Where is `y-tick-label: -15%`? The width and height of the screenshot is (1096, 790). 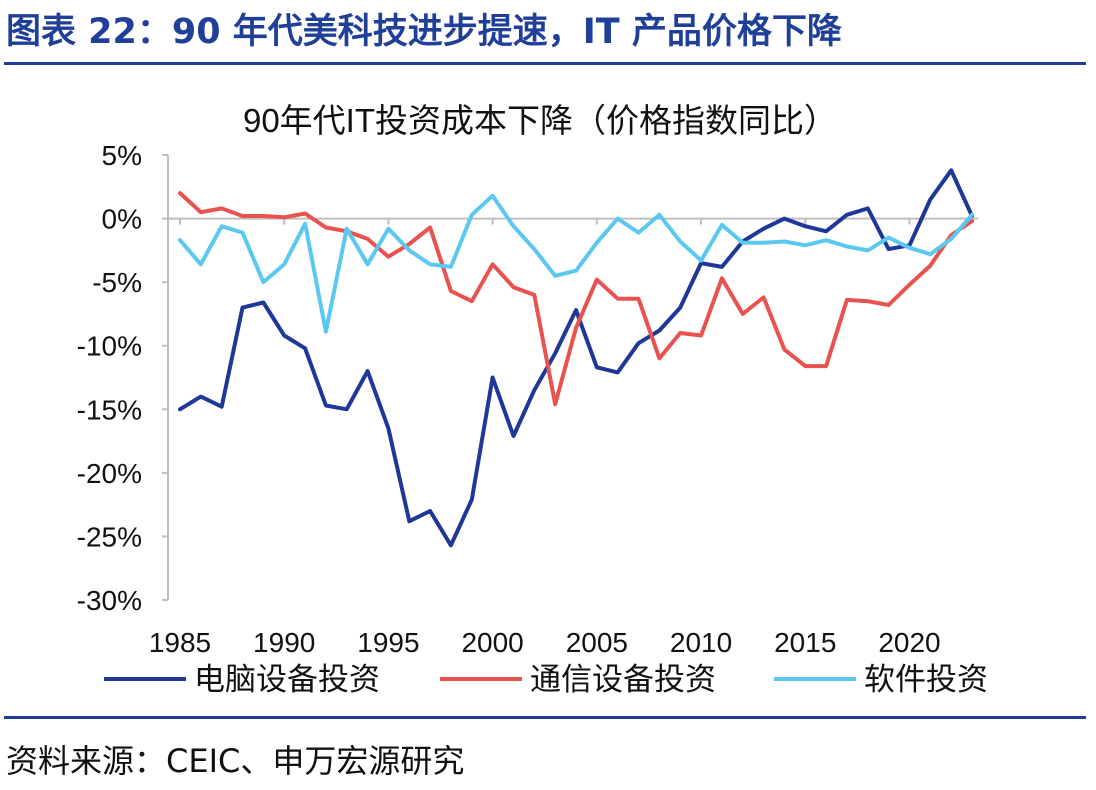 y-tick-label: -15% is located at coordinates (109, 409).